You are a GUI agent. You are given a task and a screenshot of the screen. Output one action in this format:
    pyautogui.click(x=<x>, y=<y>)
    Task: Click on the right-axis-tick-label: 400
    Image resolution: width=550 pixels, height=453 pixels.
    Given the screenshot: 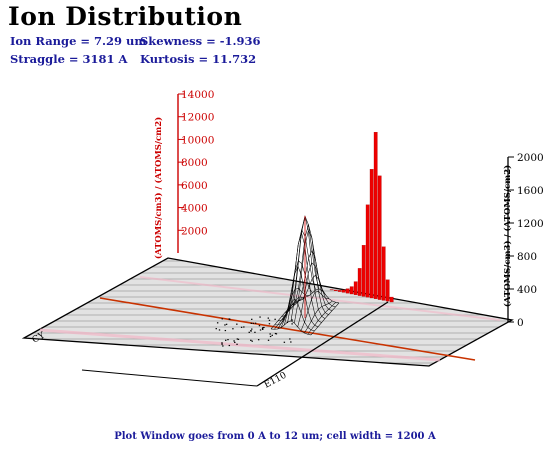 What is the action you would take?
    pyautogui.click(x=527, y=290)
    